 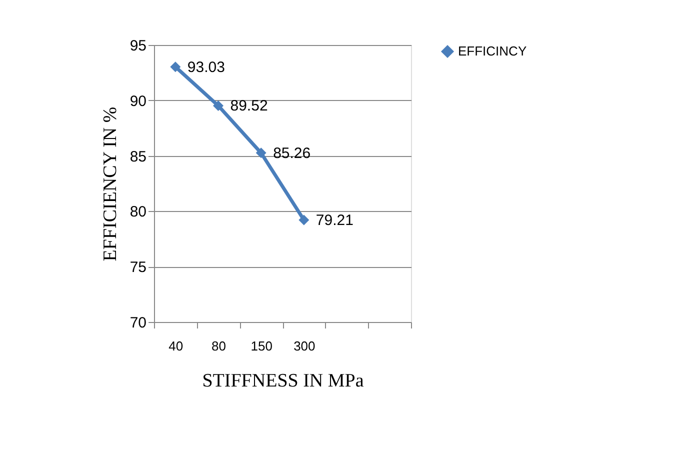 What do you see at coordinates (261, 346) in the screenshot?
I see `x-tick-label: 150` at bounding box center [261, 346].